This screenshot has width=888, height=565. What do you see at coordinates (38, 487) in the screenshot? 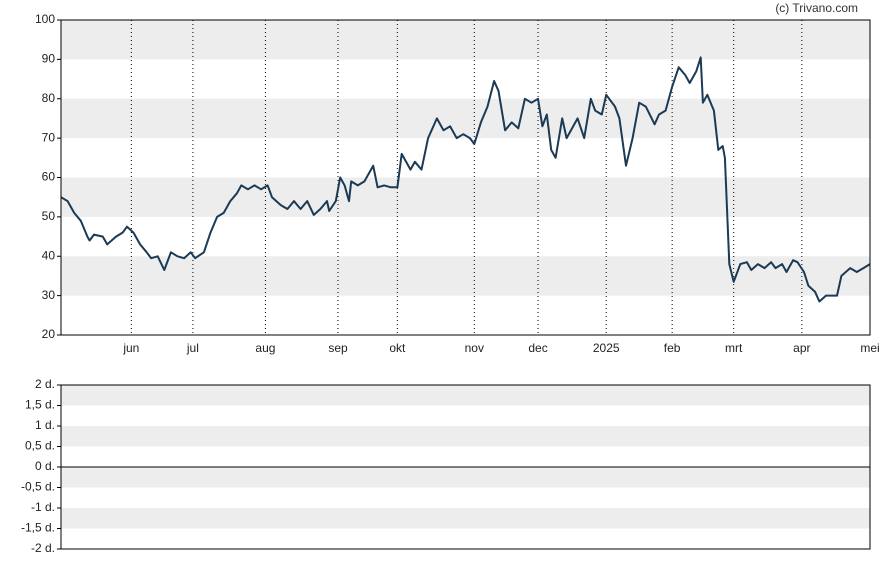
I see `y-tick-label: -0,5 d.` at bounding box center [38, 487].